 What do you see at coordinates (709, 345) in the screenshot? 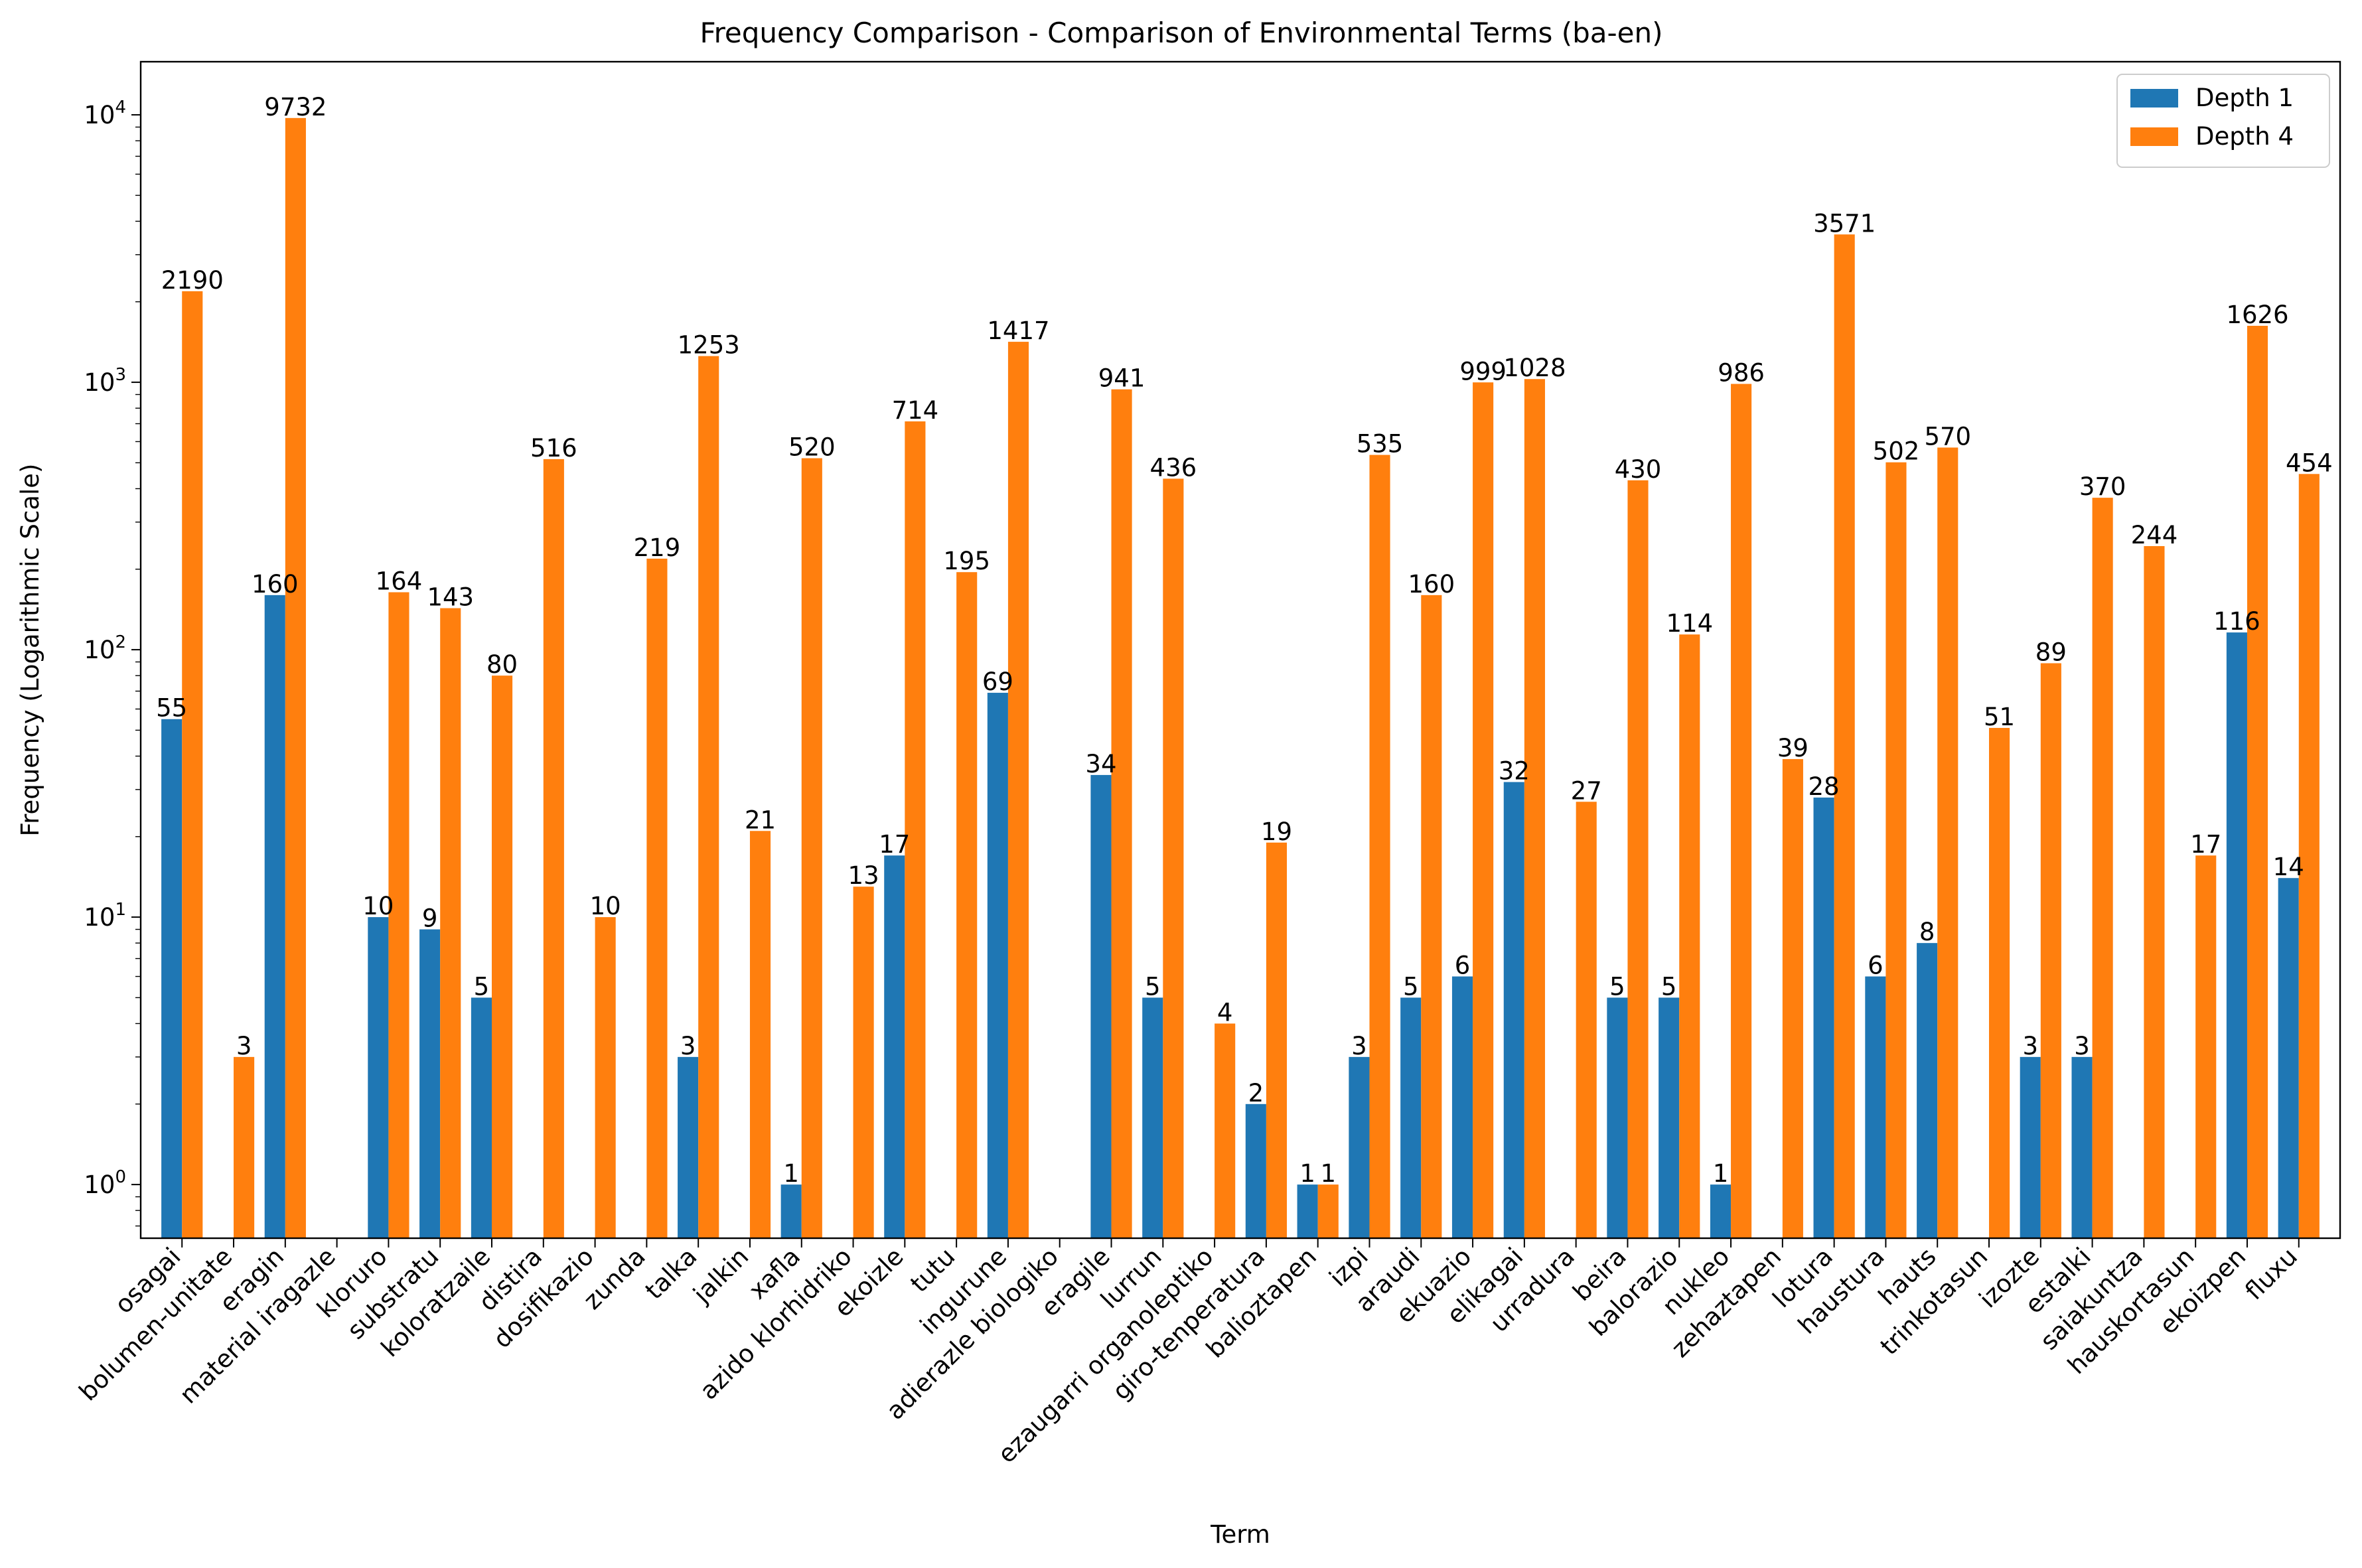
I see `bar-value-label: 1253` at bounding box center [709, 345].